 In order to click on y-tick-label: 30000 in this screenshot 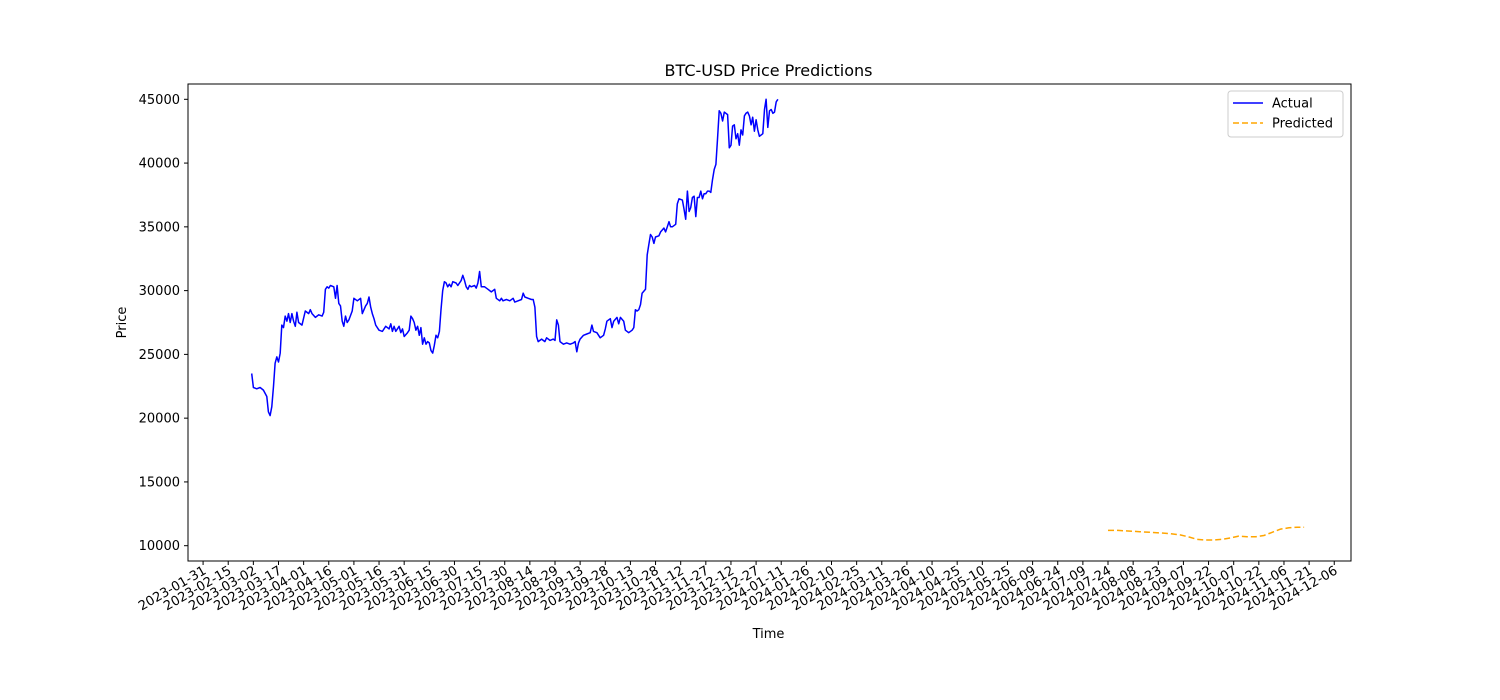, I will do `click(159, 291)`.